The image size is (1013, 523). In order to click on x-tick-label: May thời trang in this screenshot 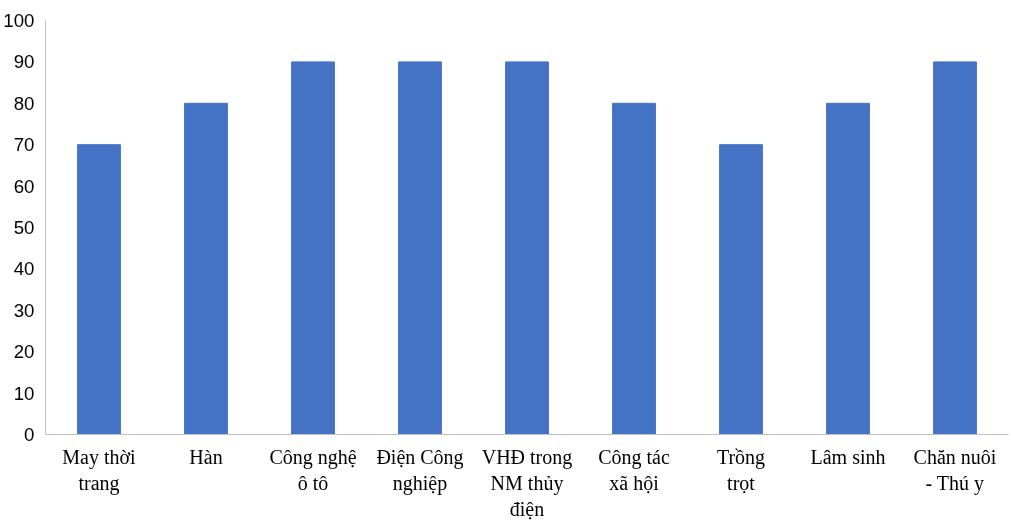, I will do `click(99, 470)`.